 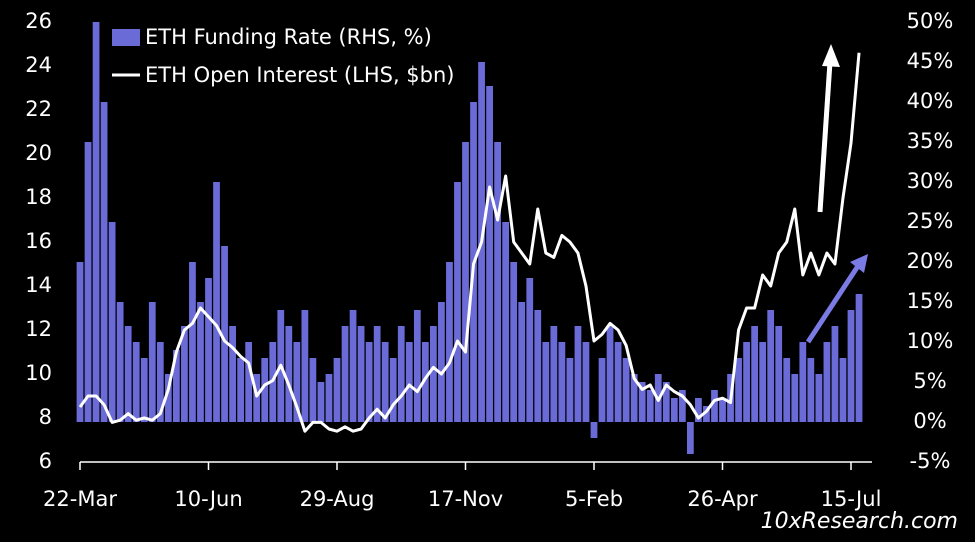 What do you see at coordinates (831, 55) in the screenshot?
I see `arrow-head` at bounding box center [831, 55].